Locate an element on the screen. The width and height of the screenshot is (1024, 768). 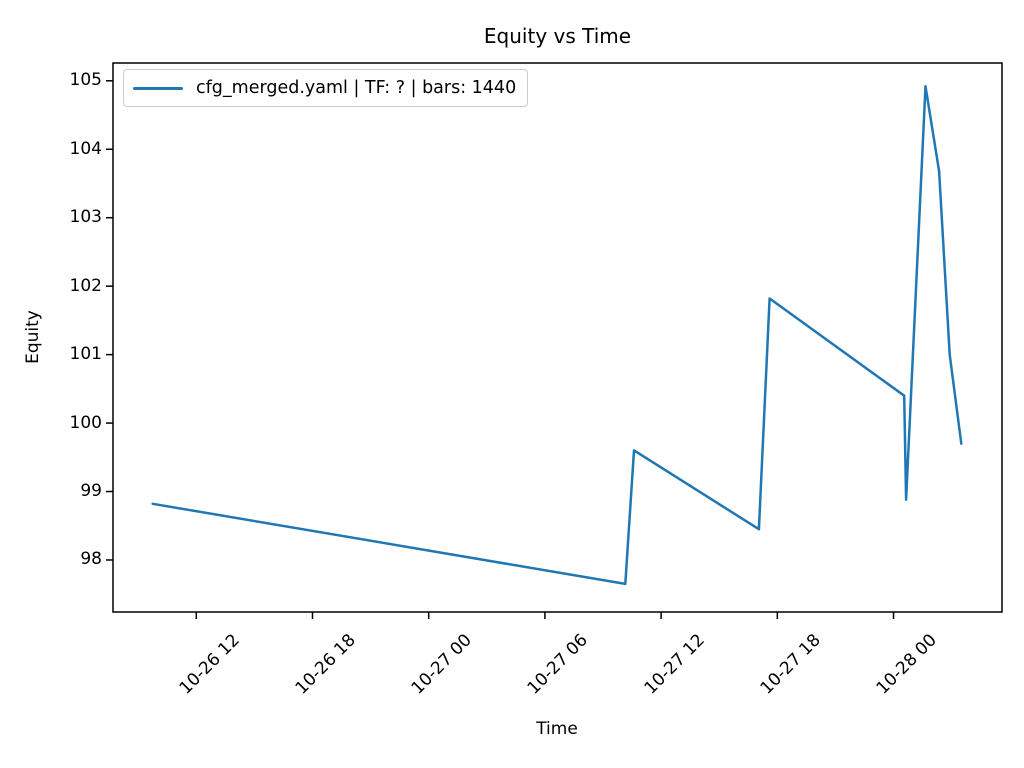
x-tick-label: 10-27 00 is located at coordinates (442, 664).